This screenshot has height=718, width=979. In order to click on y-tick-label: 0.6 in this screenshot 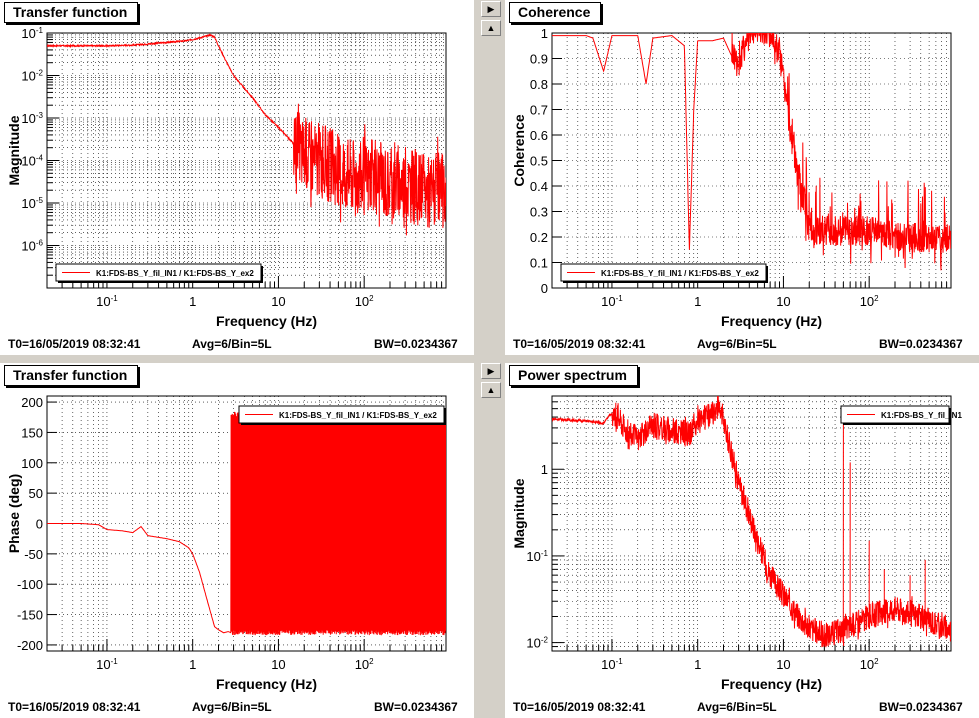, I will do `click(539, 135)`.